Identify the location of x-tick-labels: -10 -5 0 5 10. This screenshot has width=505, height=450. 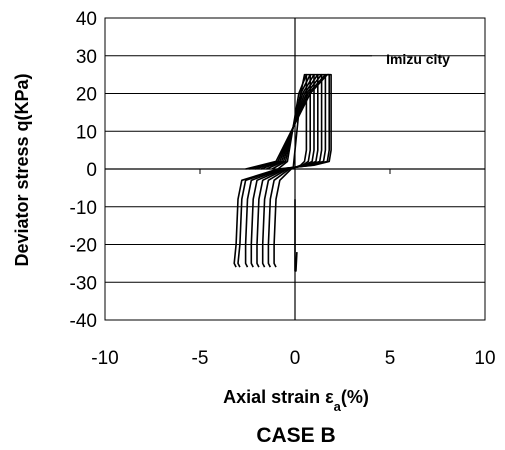
(293, 358).